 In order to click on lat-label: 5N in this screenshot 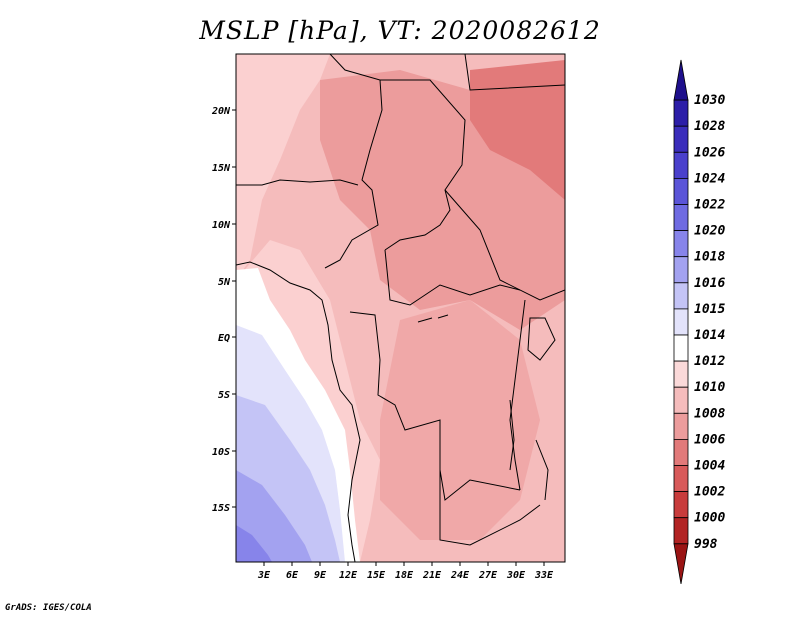, I will do `click(224, 282)`.